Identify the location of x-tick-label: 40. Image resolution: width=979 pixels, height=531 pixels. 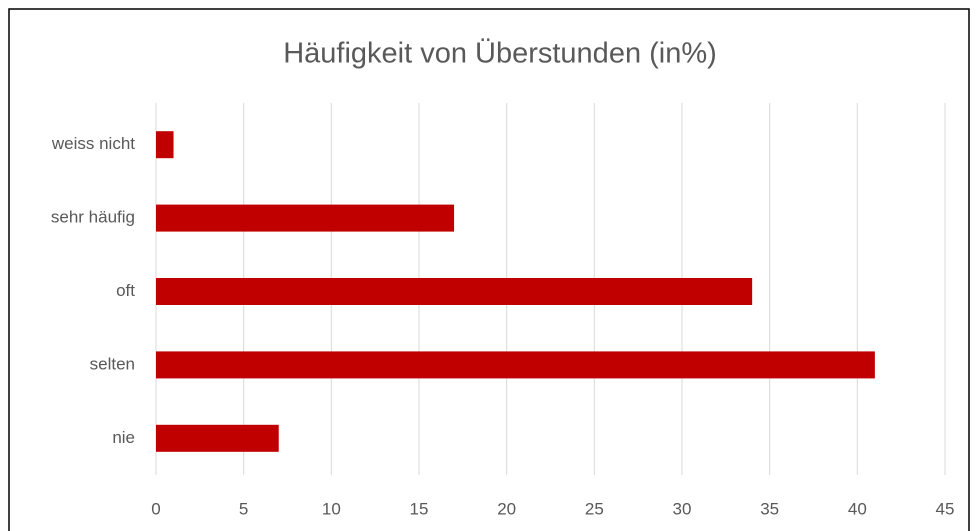
(857, 508).